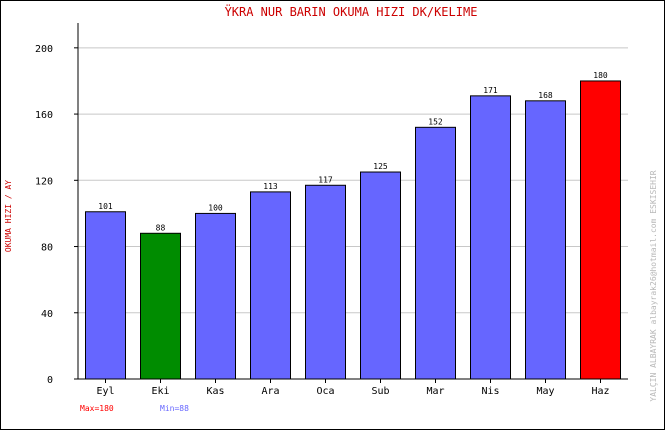 This screenshot has height=430, width=665. I want to click on y-tick-label: 200, so click(44, 49).